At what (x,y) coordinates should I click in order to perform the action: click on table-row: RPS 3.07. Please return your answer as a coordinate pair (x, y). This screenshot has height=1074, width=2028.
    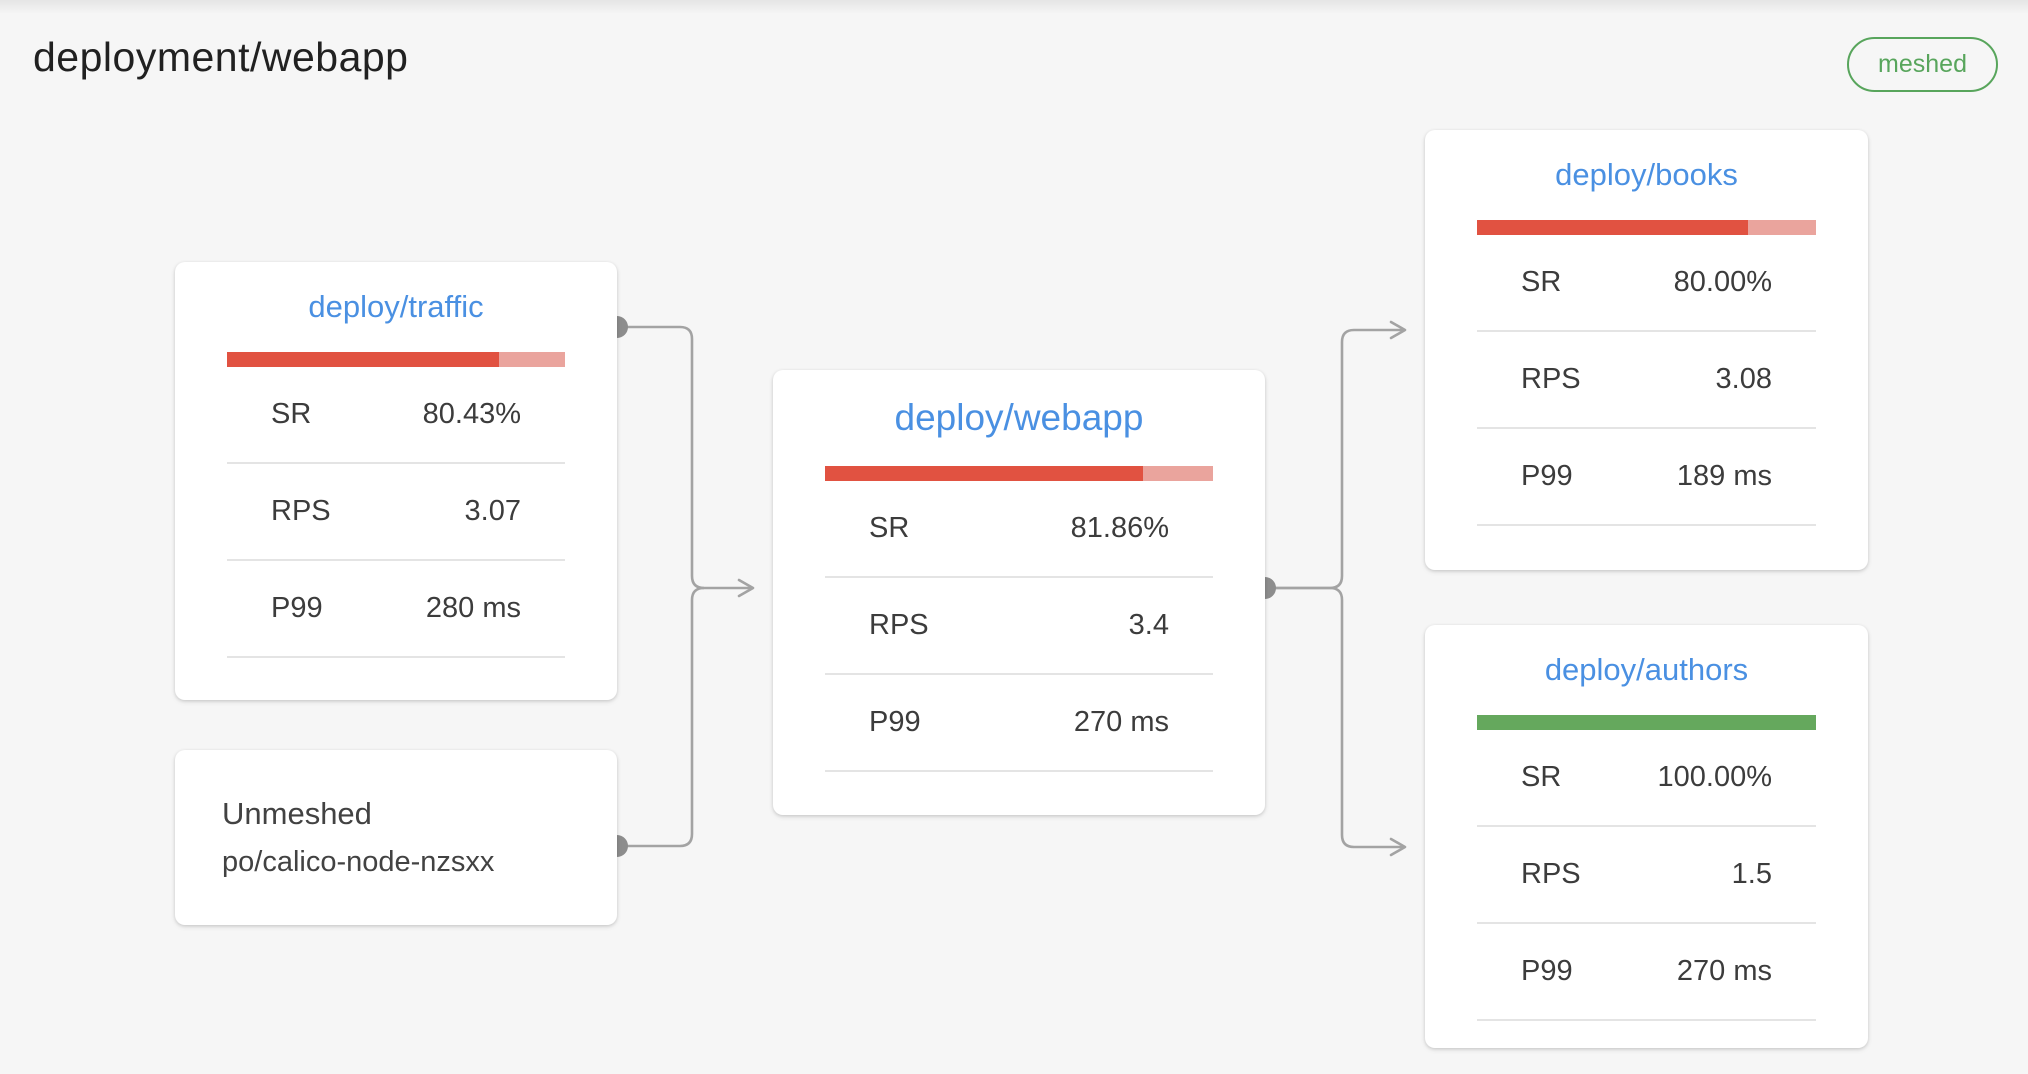
    Looking at the image, I should click on (396, 512).